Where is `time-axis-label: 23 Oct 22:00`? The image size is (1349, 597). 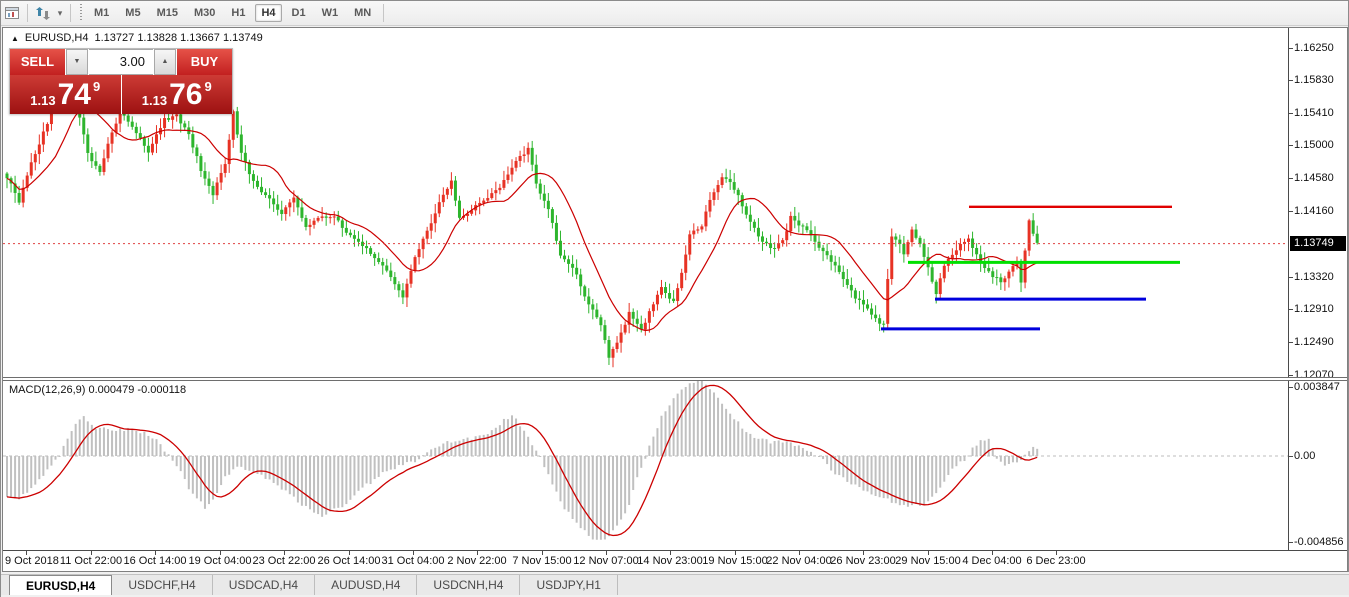 time-axis-label: 23 Oct 22:00 is located at coordinates (284, 561).